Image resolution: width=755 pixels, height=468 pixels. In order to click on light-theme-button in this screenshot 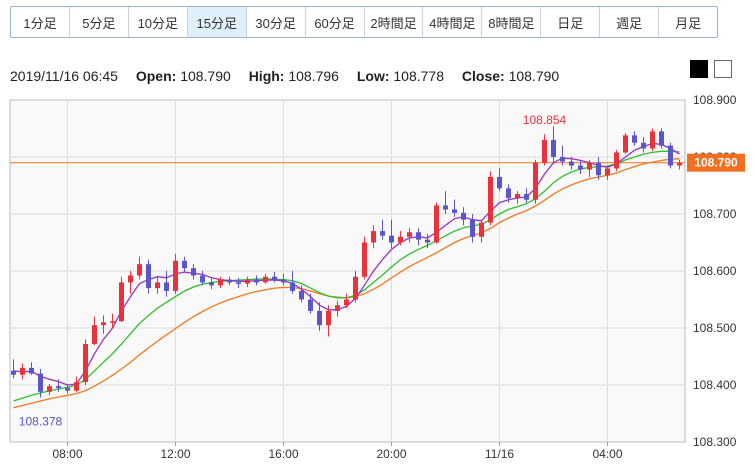, I will do `click(723, 69)`.